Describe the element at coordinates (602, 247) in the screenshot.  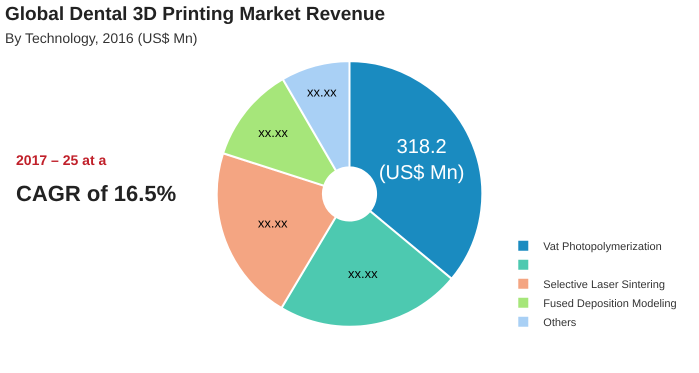
I see `legend-label: Vat Photopolymerization` at that location.